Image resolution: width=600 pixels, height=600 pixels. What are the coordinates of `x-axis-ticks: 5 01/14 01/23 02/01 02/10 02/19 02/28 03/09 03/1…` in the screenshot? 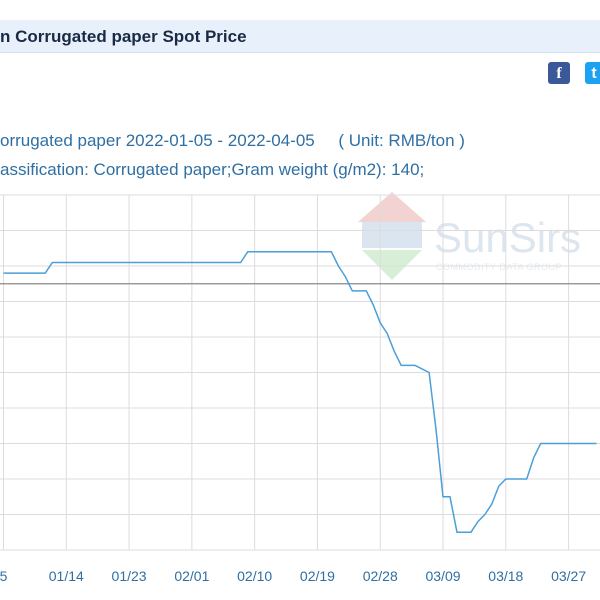 It's located at (293, 576).